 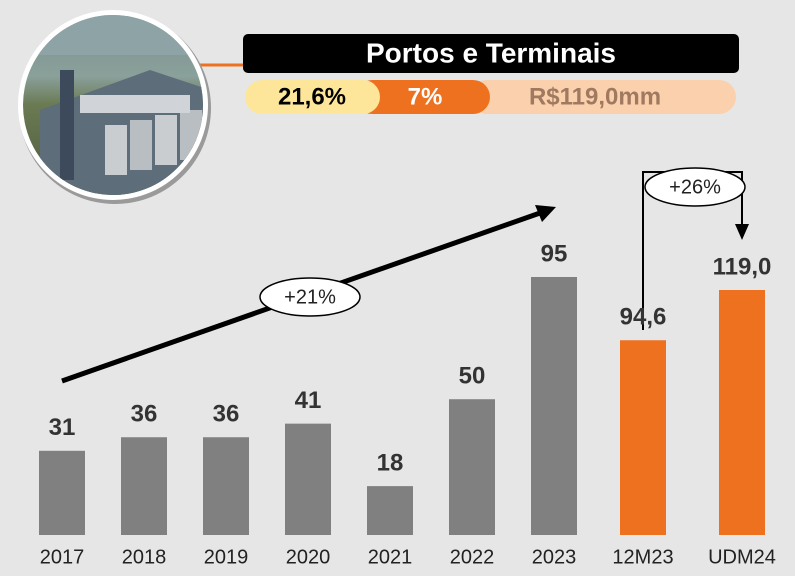 I want to click on value-label: 18, so click(x=390, y=462).